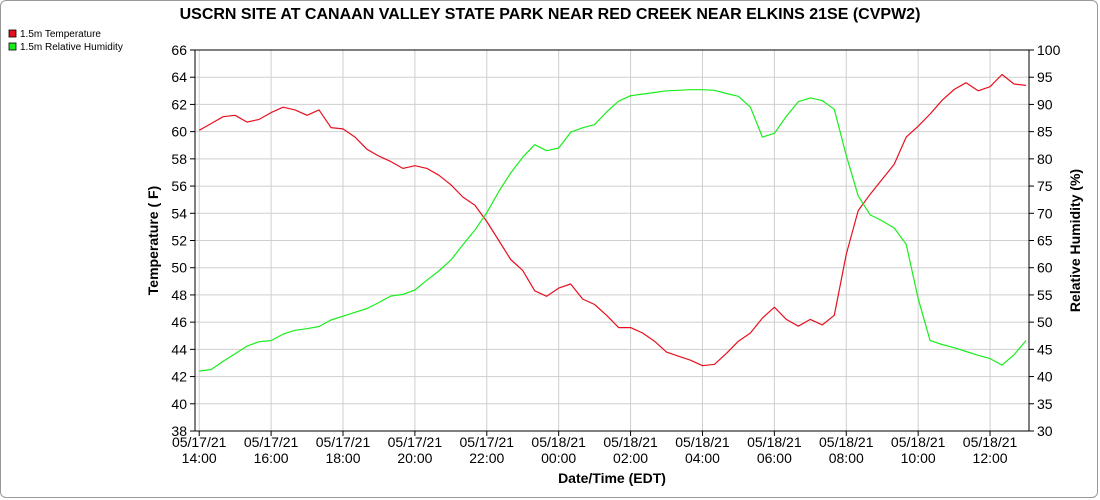 The width and height of the screenshot is (1100, 500). Describe the element at coordinates (71, 47) in the screenshot. I see `legend-label: 1.5m Relative Humidity` at that location.